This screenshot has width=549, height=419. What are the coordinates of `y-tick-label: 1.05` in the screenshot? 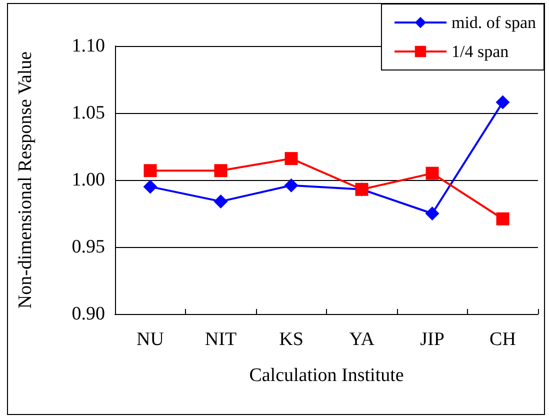 It's located at (88, 113).